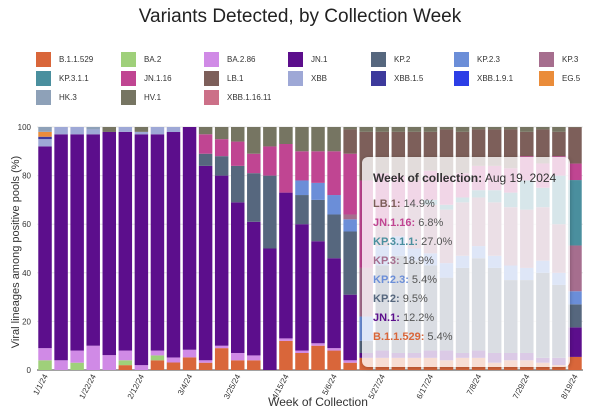  What do you see at coordinates (237, 97) in the screenshot?
I see `legend-item: XBB.1.16.11` at bounding box center [237, 97].